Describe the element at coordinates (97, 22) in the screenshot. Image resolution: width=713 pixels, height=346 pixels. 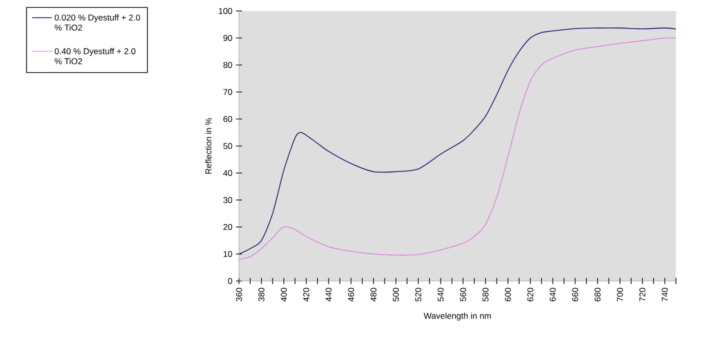
I see `legend-label: 0.020 % Dyestuff + 2.0 % TiO2` at that location.